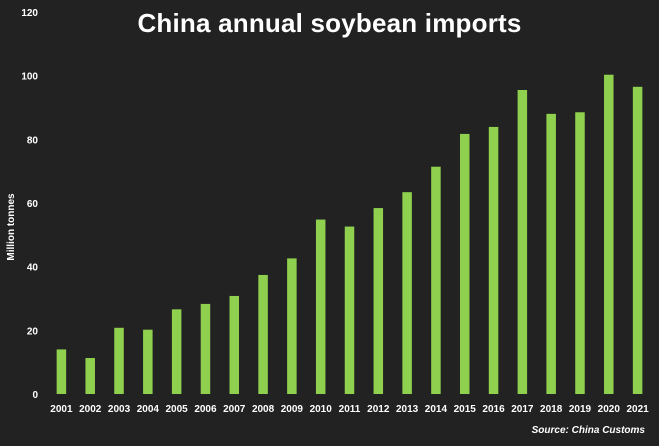 The image size is (659, 446). I want to click on bar-2017, so click(523, 242).